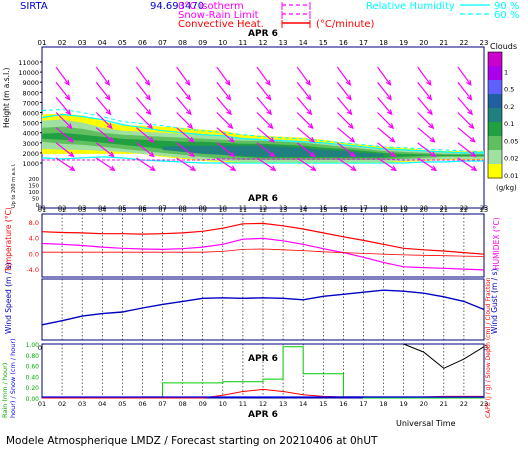 This screenshot has height=450, width=528. I want to click on hour-tick-top: 14, so click(303, 43).